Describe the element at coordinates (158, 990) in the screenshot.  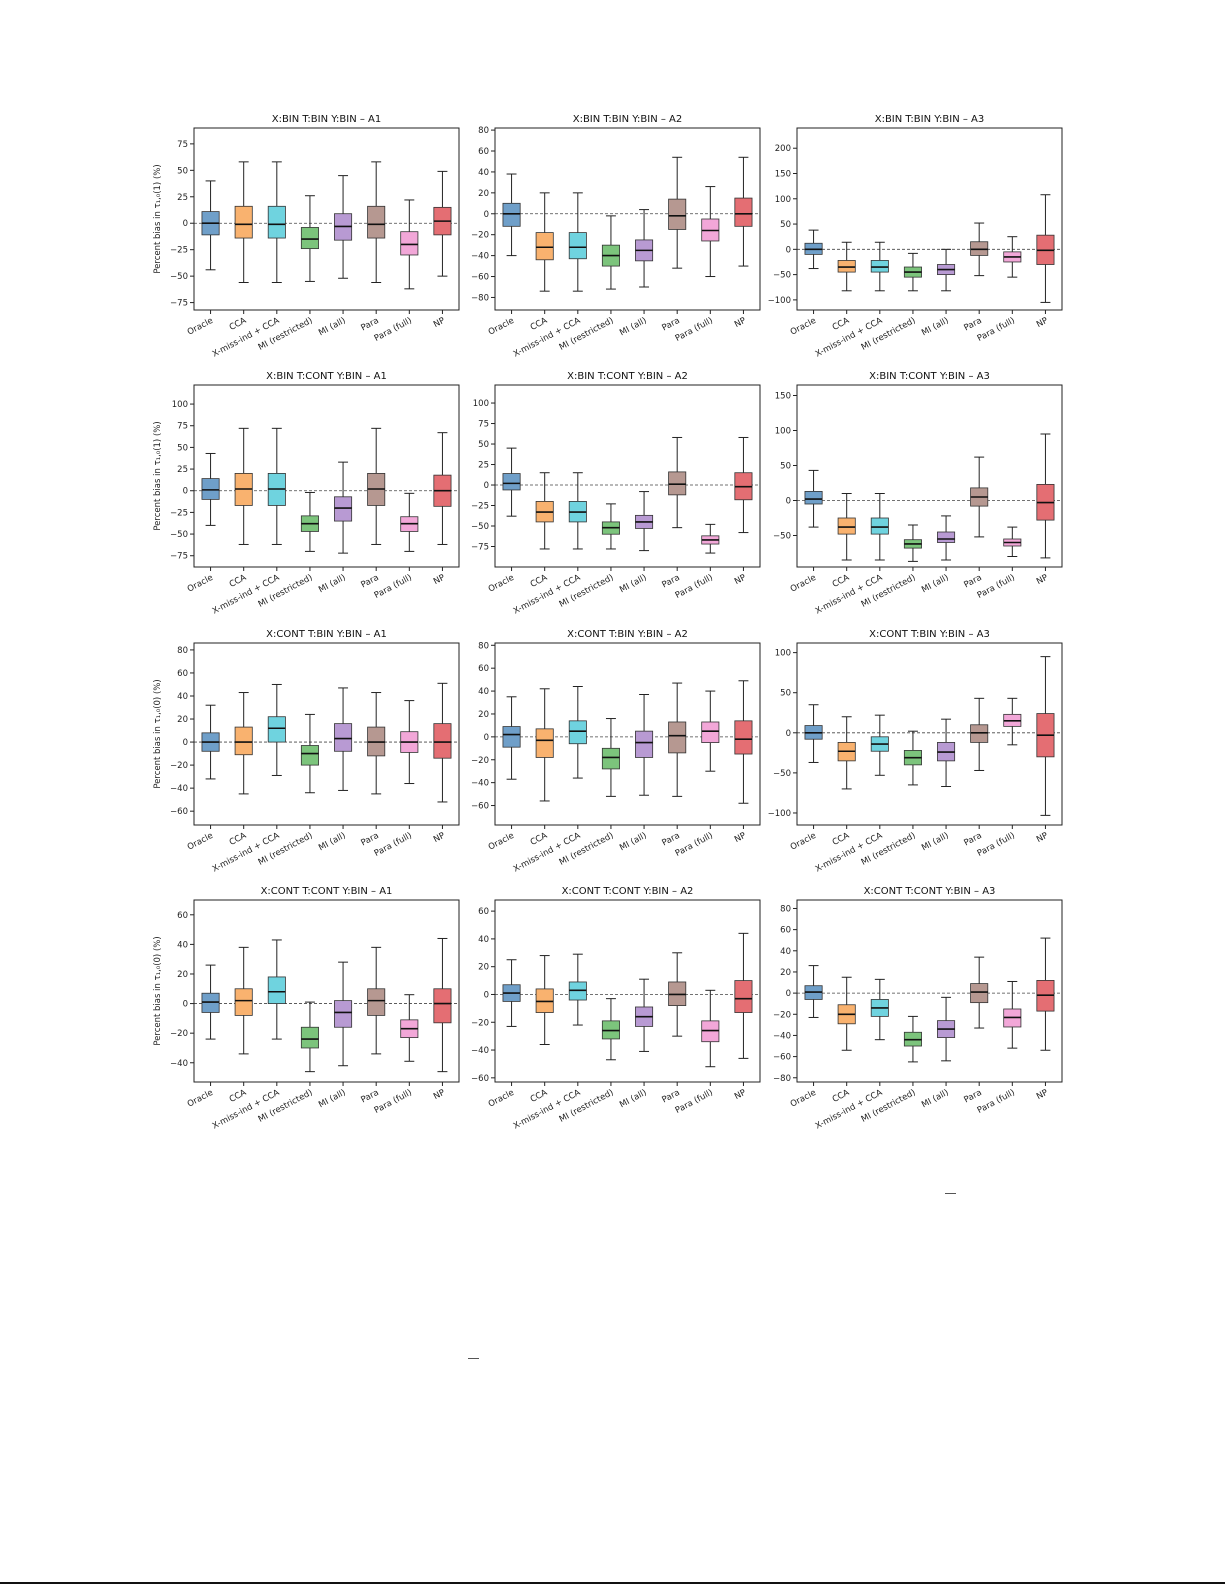
I see `y-axis-label: Percent bias in τ₁,₀(0) (%)` at that location.